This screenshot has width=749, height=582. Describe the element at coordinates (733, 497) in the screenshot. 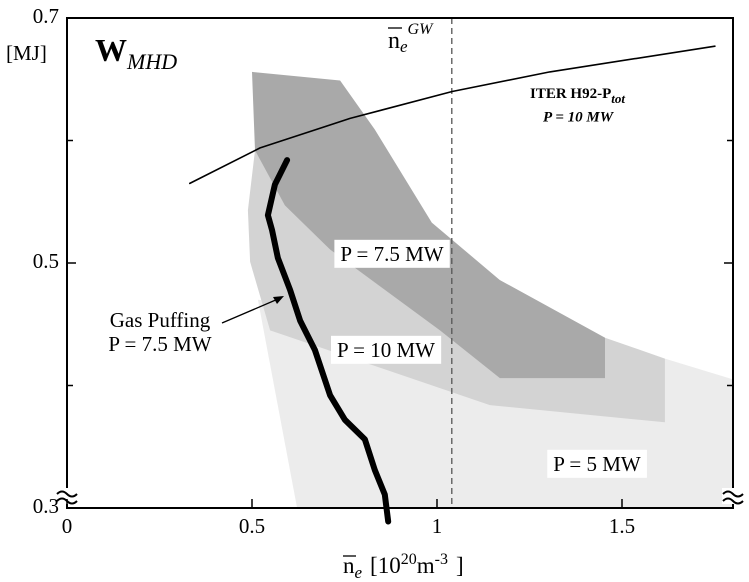

I see `axis-break` at that location.